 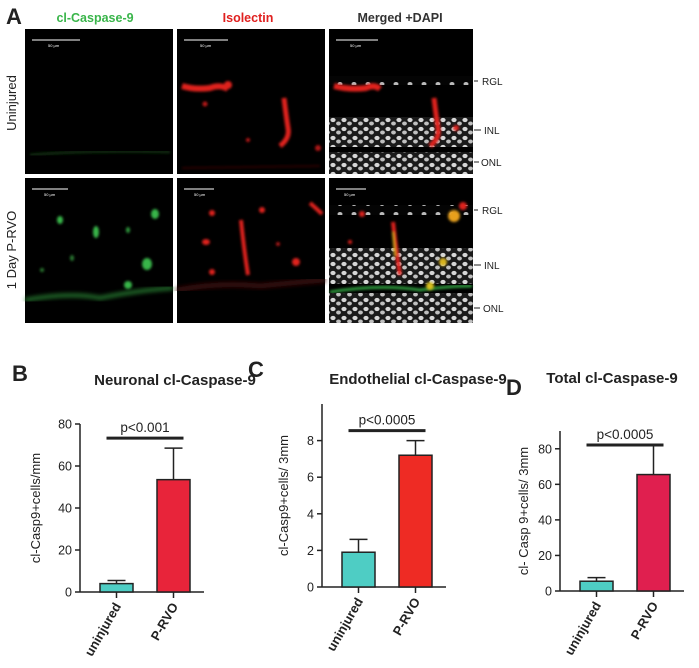 I want to click on panel-letter: D, so click(x=514, y=387).